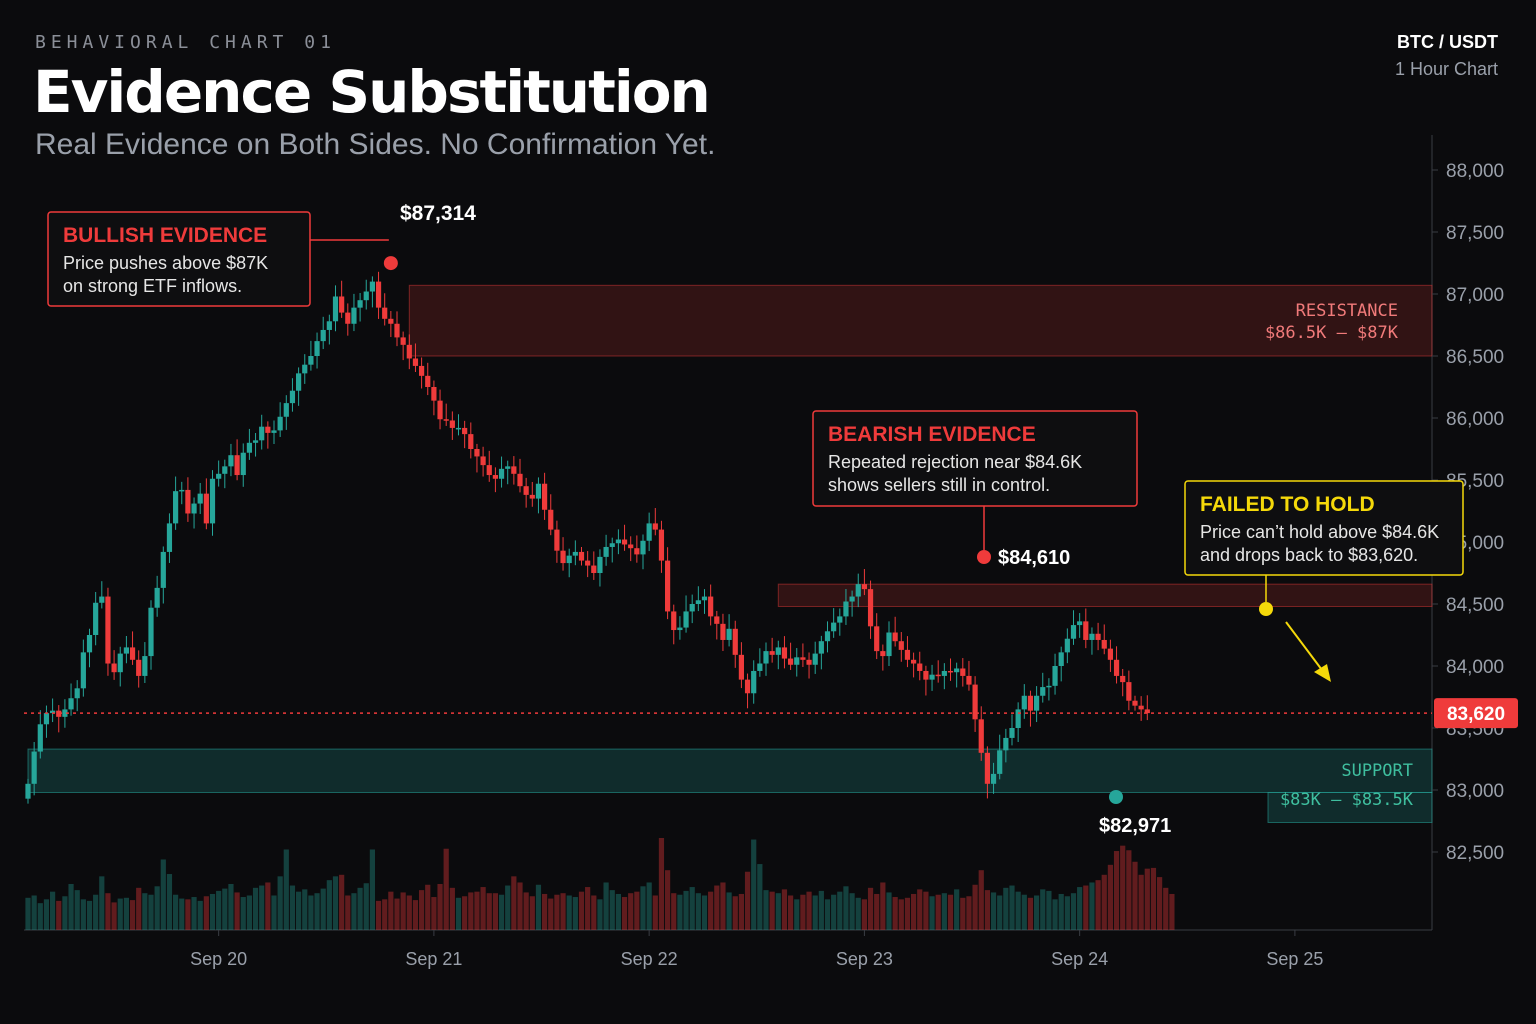 This screenshot has width=1536, height=1024. I want to click on resistance-range-label: $86.5K – $87K, so click(1332, 333).